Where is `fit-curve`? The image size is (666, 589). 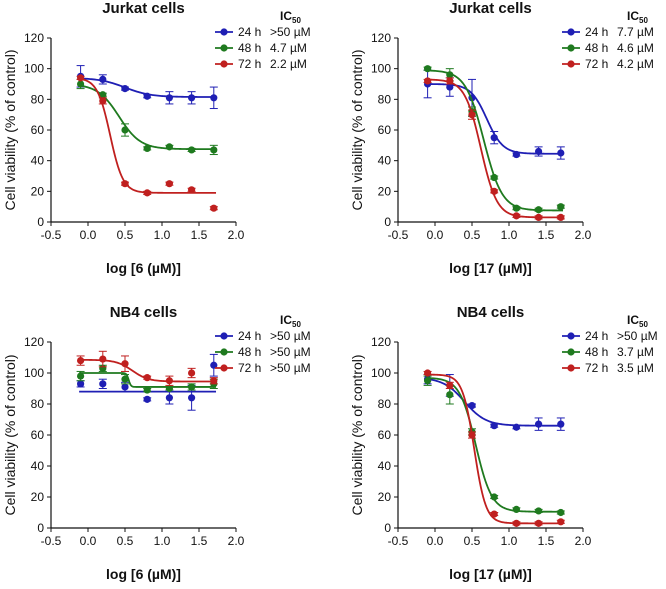 fit-curve is located at coordinates (495, 148).